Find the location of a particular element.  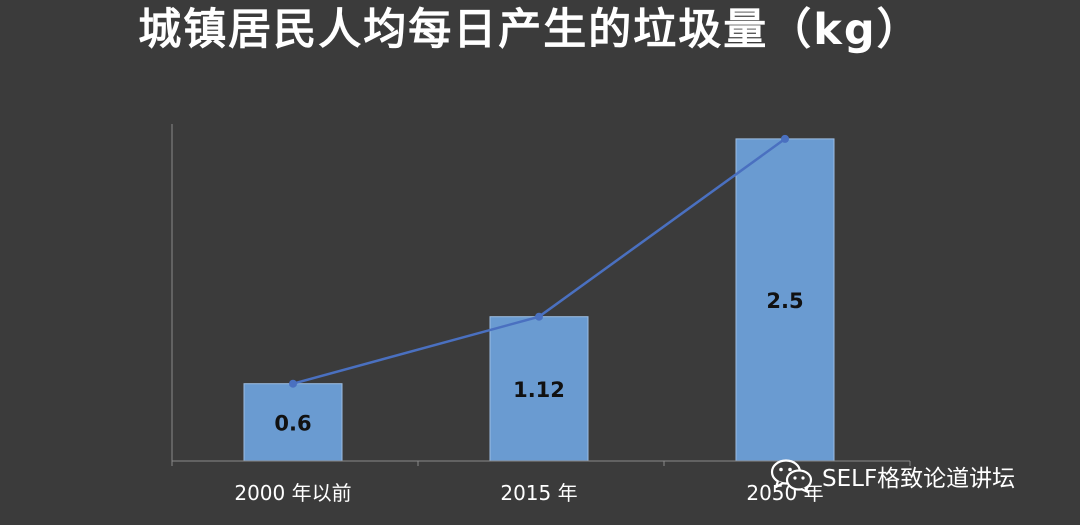

data-label-1: 0.6 is located at coordinates (292, 423).